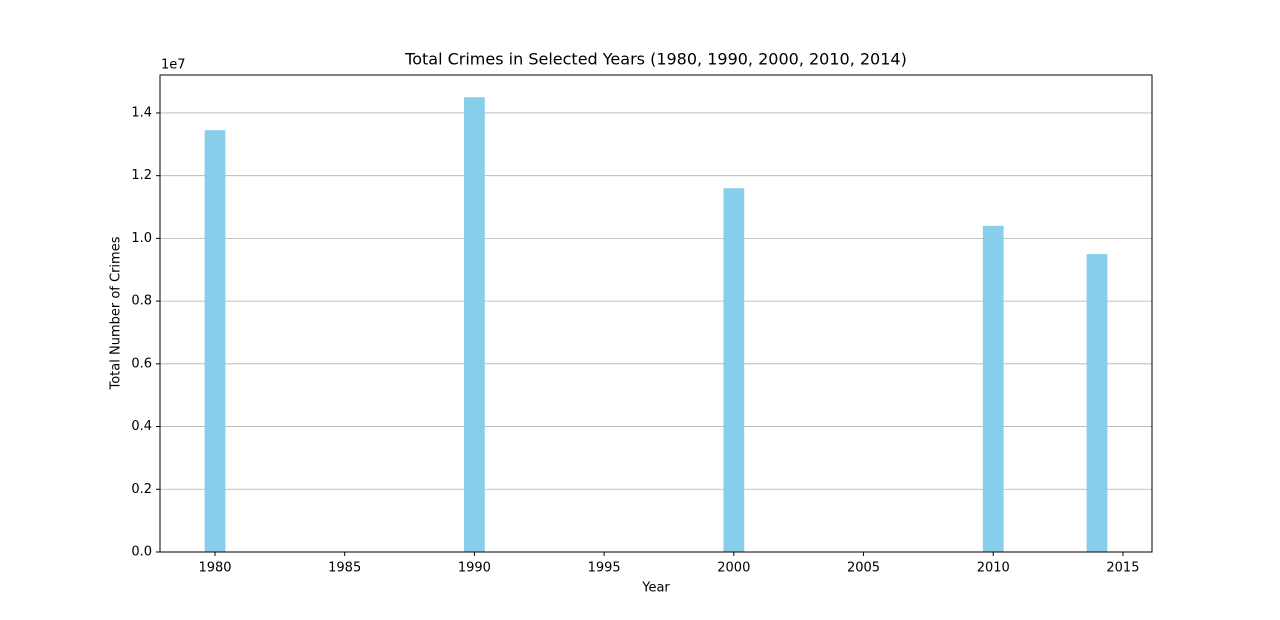 The image size is (1280, 620). I want to click on y-axis-label: Total Number of Crimes, so click(116, 313).